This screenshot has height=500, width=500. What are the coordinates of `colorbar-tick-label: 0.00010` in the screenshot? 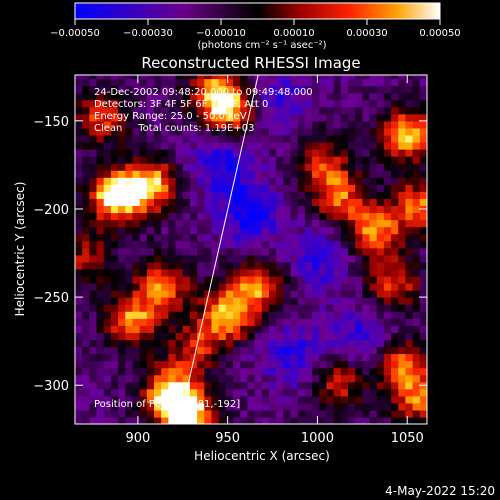 It's located at (293, 33).